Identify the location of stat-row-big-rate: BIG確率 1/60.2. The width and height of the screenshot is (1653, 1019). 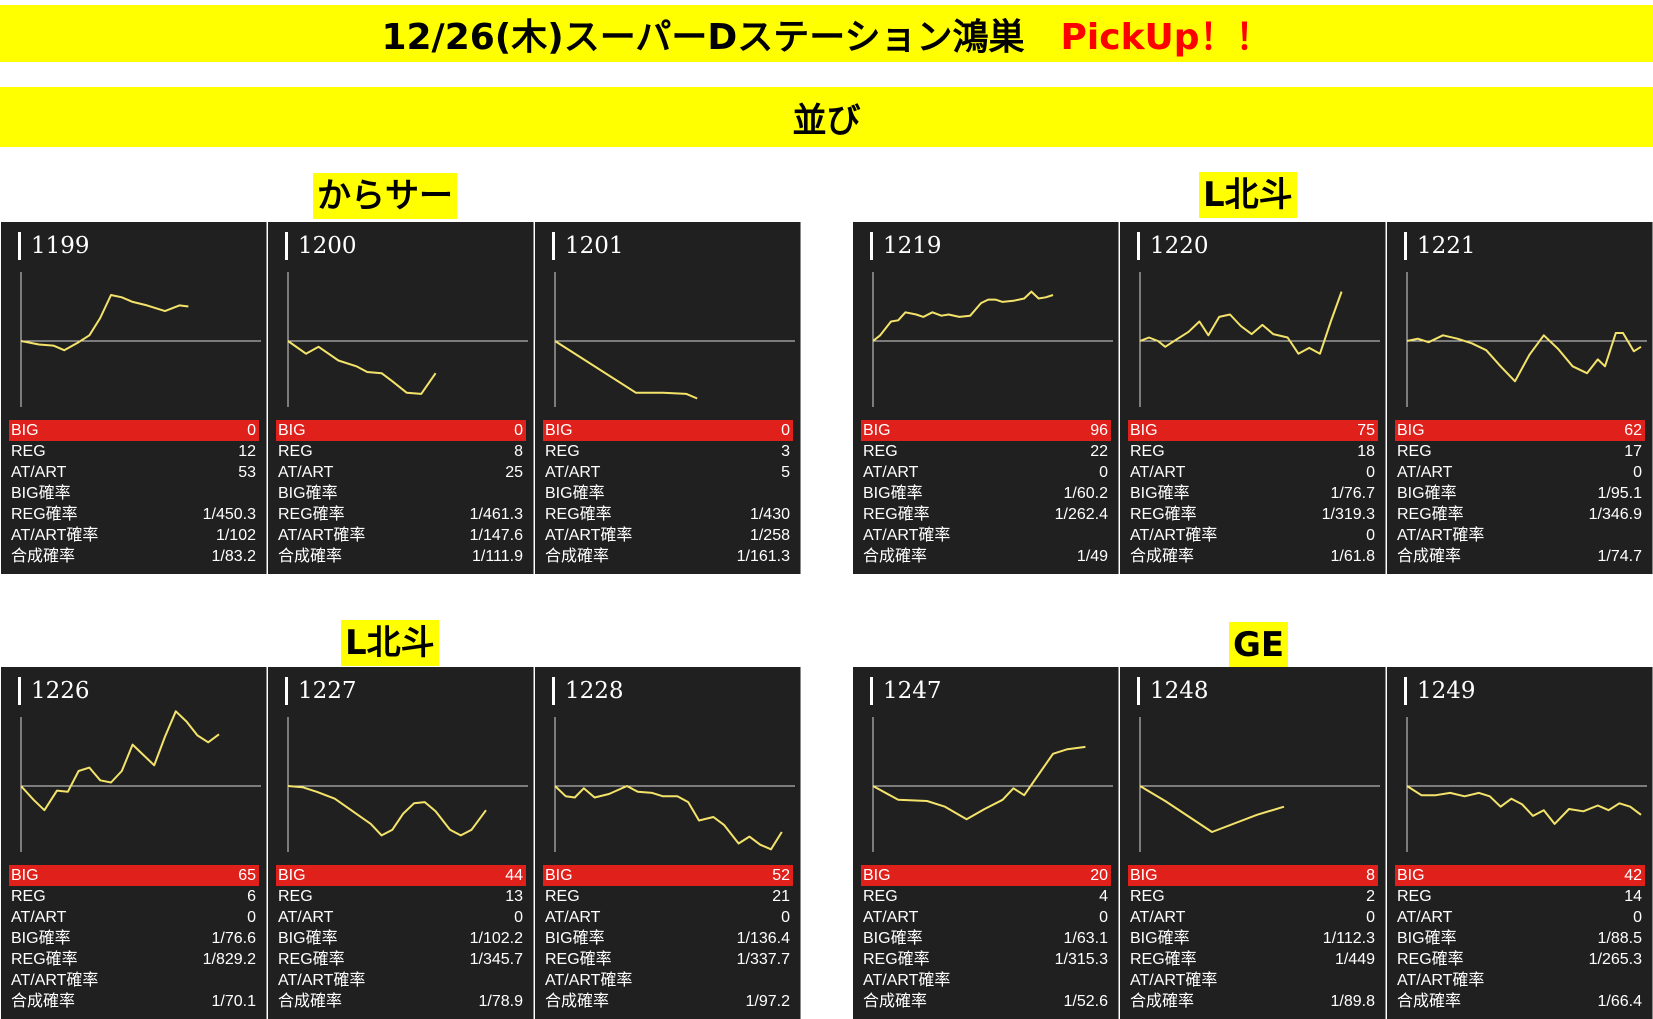
(986, 493).